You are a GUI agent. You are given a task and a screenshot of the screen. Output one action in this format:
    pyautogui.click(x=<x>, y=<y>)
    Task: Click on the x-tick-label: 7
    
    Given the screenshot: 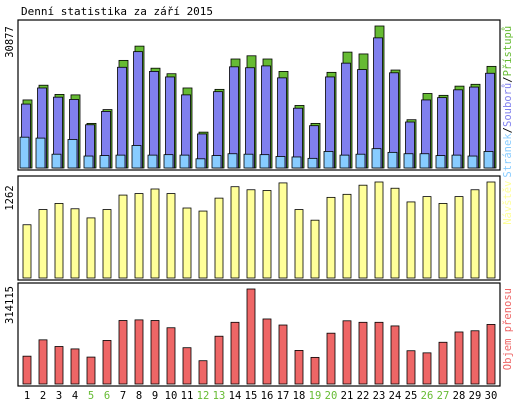 What is the action you would take?
    pyautogui.click(x=123, y=396)
    